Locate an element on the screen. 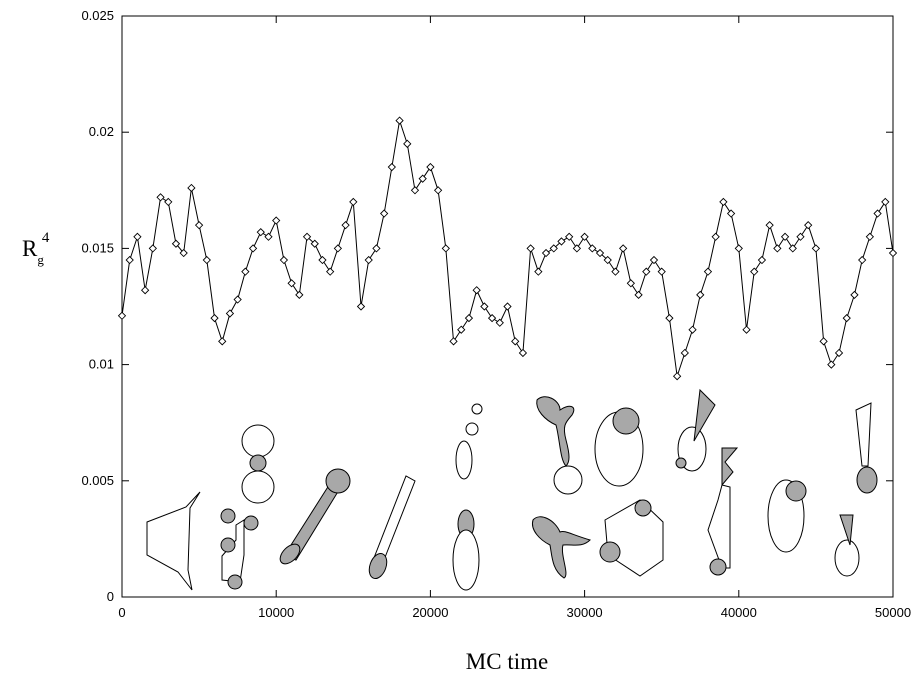 The height and width of the screenshot is (682, 912). y-tick-label: 0.02 is located at coordinates (101, 131).